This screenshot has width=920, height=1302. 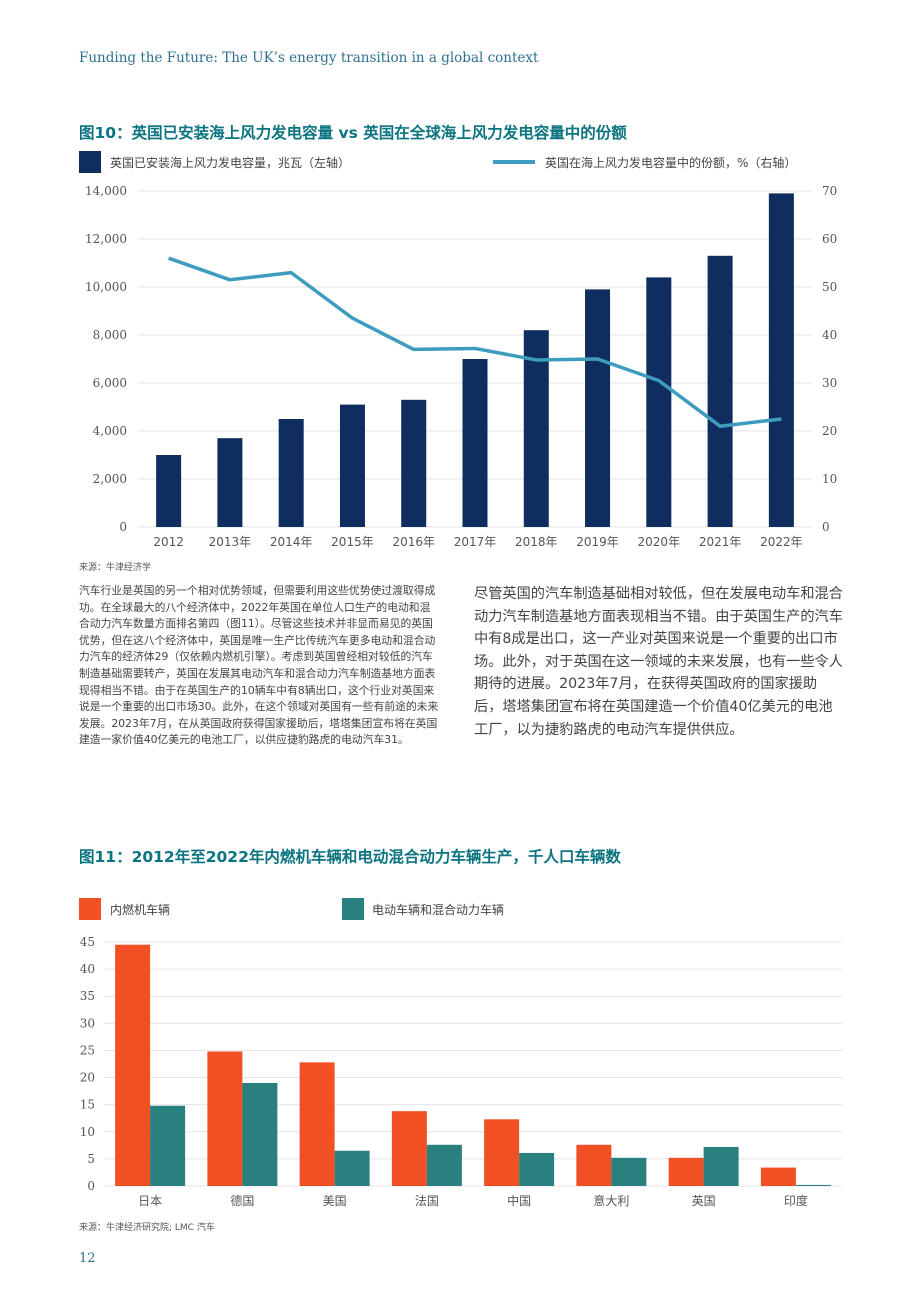 What do you see at coordinates (87, 1078) in the screenshot?
I see `y-tick-label: 20` at bounding box center [87, 1078].